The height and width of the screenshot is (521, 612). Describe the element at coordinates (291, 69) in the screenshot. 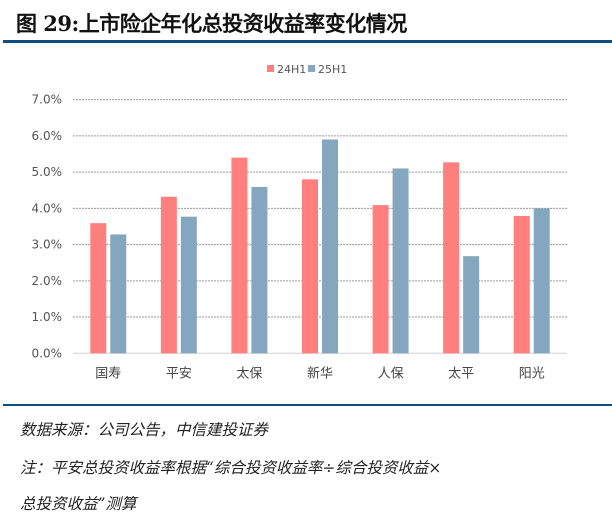

I see `legend-label: 24H1` at that location.